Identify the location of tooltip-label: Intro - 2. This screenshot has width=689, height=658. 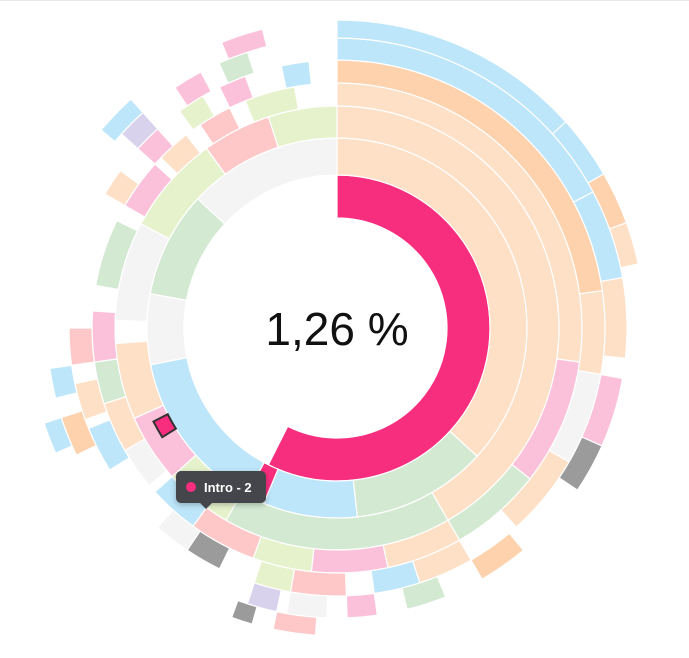
(228, 487).